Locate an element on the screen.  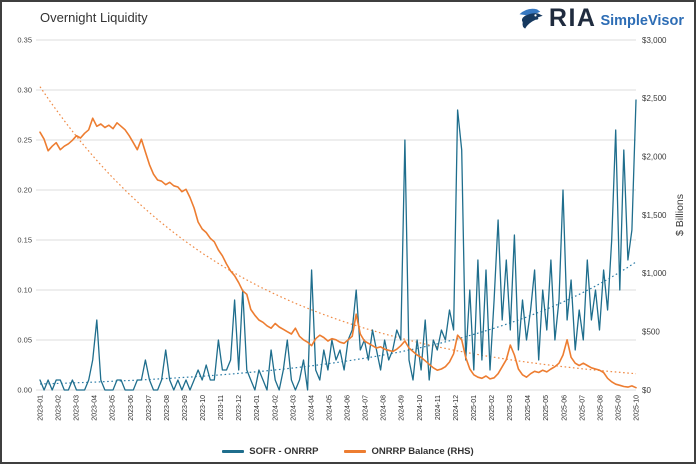
legend-label: ONRRP Balance (RHS) is located at coordinates (422, 451).